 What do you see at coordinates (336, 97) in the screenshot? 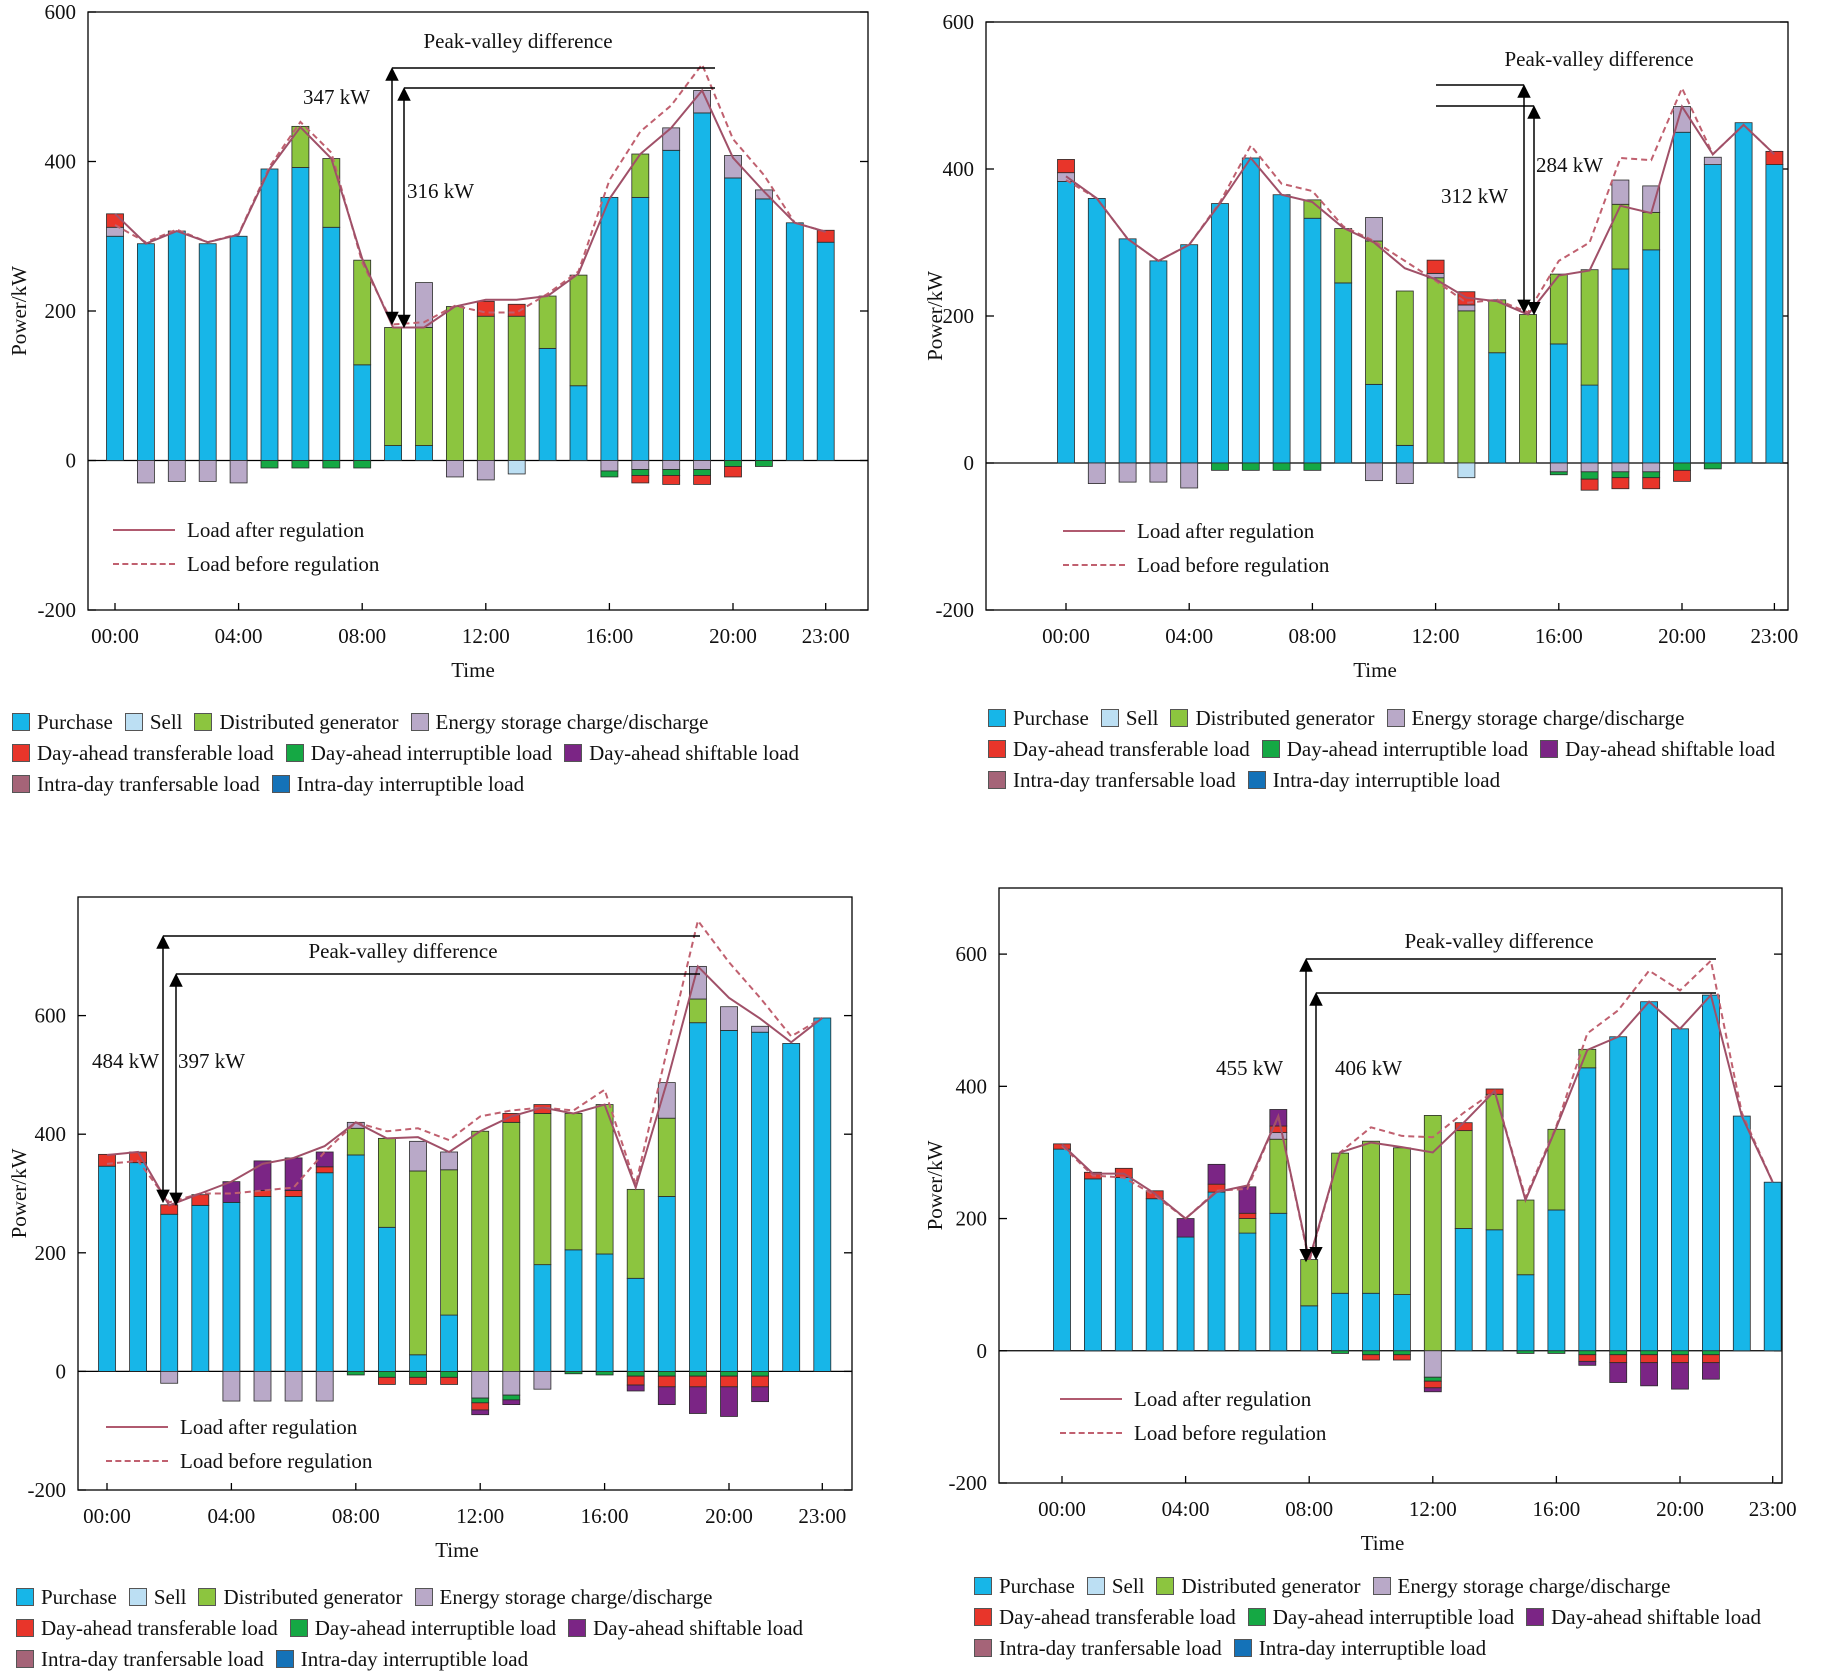
I see `peak-valley-before-label: 347 kW` at bounding box center [336, 97].